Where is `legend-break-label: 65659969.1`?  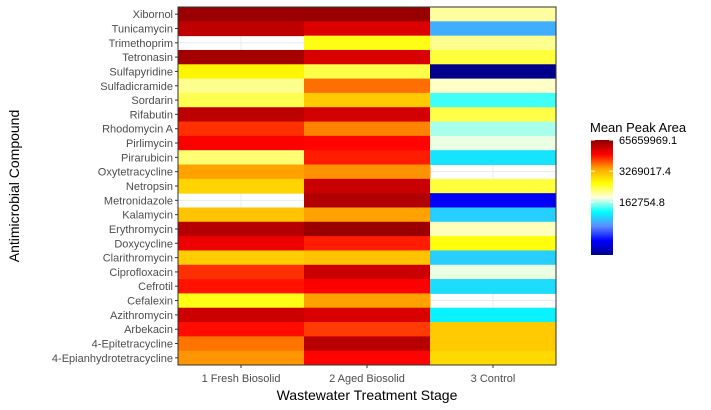 legend-break-label: 65659969.1 is located at coordinates (648, 141).